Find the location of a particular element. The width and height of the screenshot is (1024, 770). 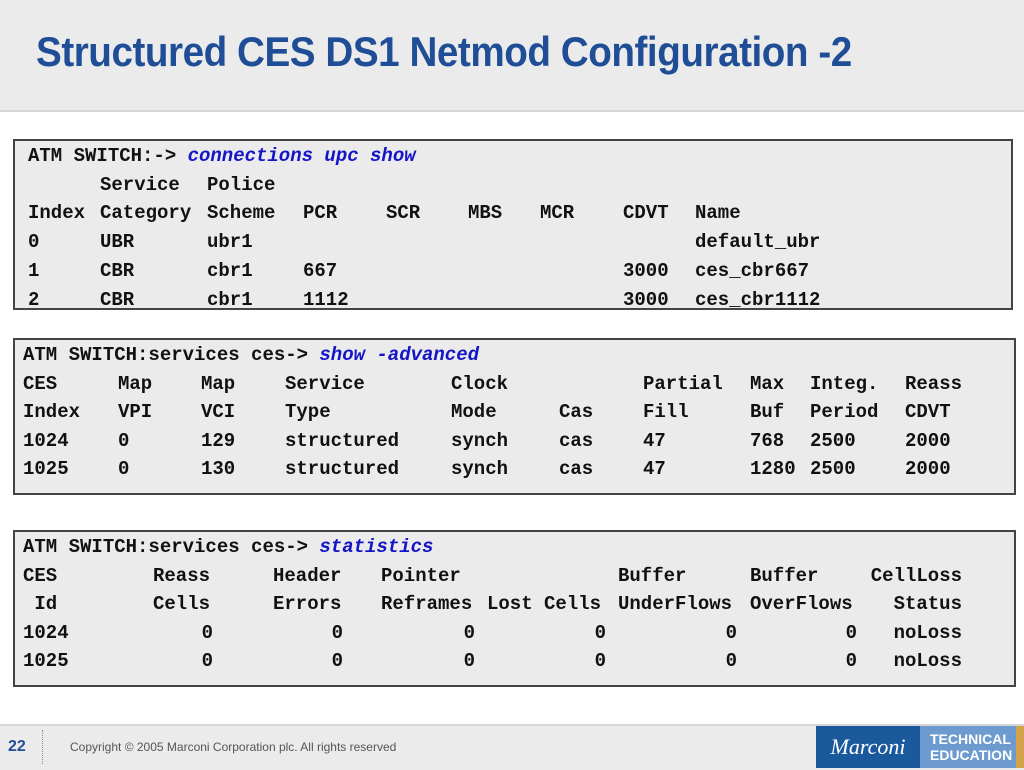

table-cell: 768 is located at coordinates (767, 440).